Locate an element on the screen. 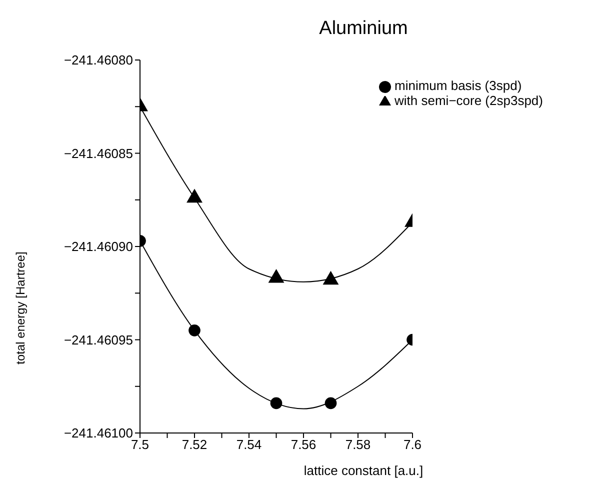  y-tick-label: −241.46085 is located at coordinates (98, 153).